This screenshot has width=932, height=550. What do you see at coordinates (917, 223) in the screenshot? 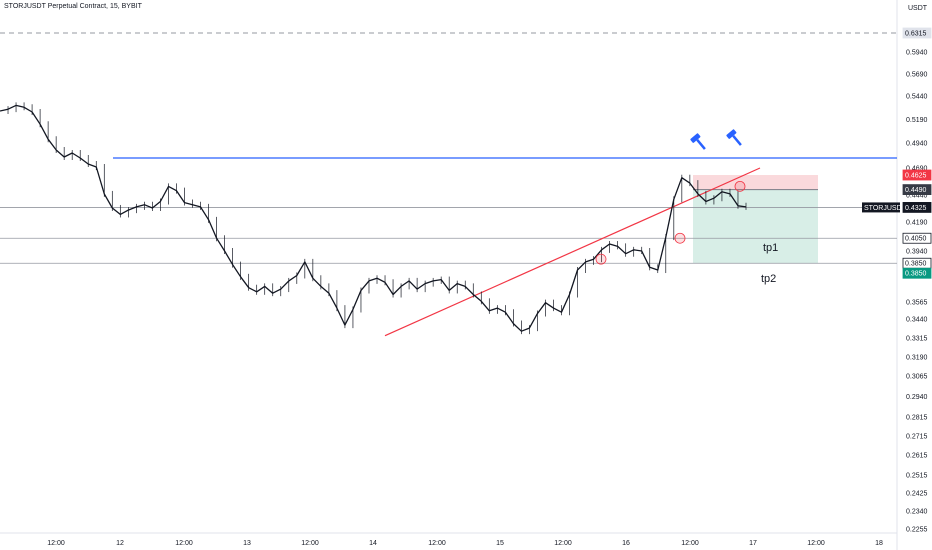
I see `y-tick-label: 0.4190` at bounding box center [917, 223].